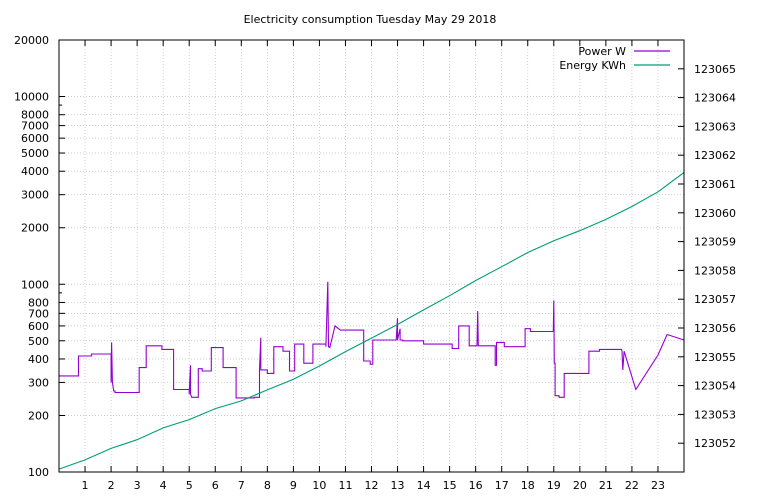 Image resolution: width=768 pixels, height=500 pixels. Describe the element at coordinates (189, 485) in the screenshot. I see `x-tick-label: 5` at that location.